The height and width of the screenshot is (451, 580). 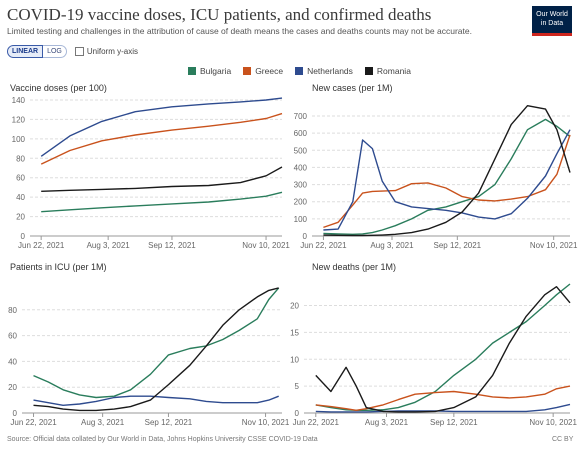 I want to click on new-cases-per-1m-ytick-100: 100, so click(x=301, y=219).